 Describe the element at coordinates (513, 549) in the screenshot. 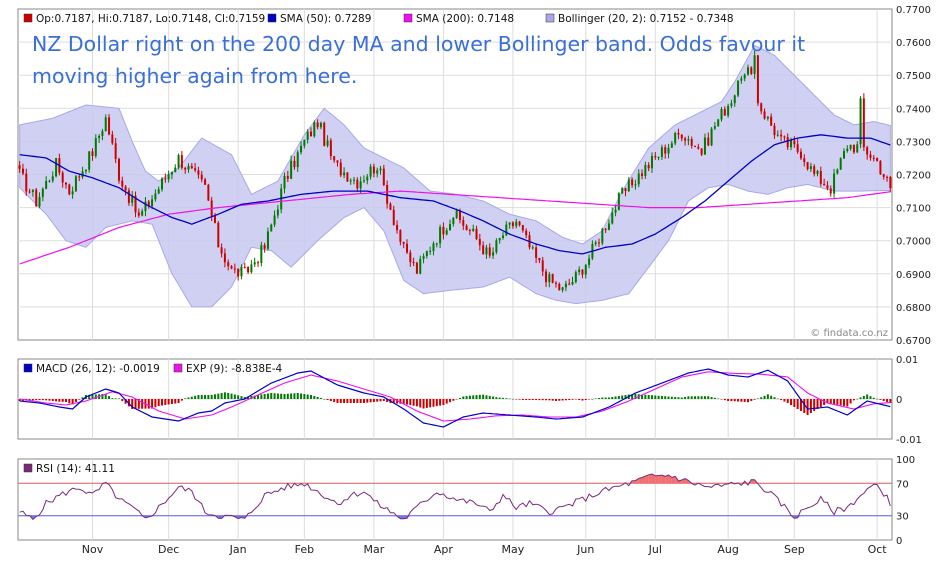

I see `x-tick-label: May` at that location.